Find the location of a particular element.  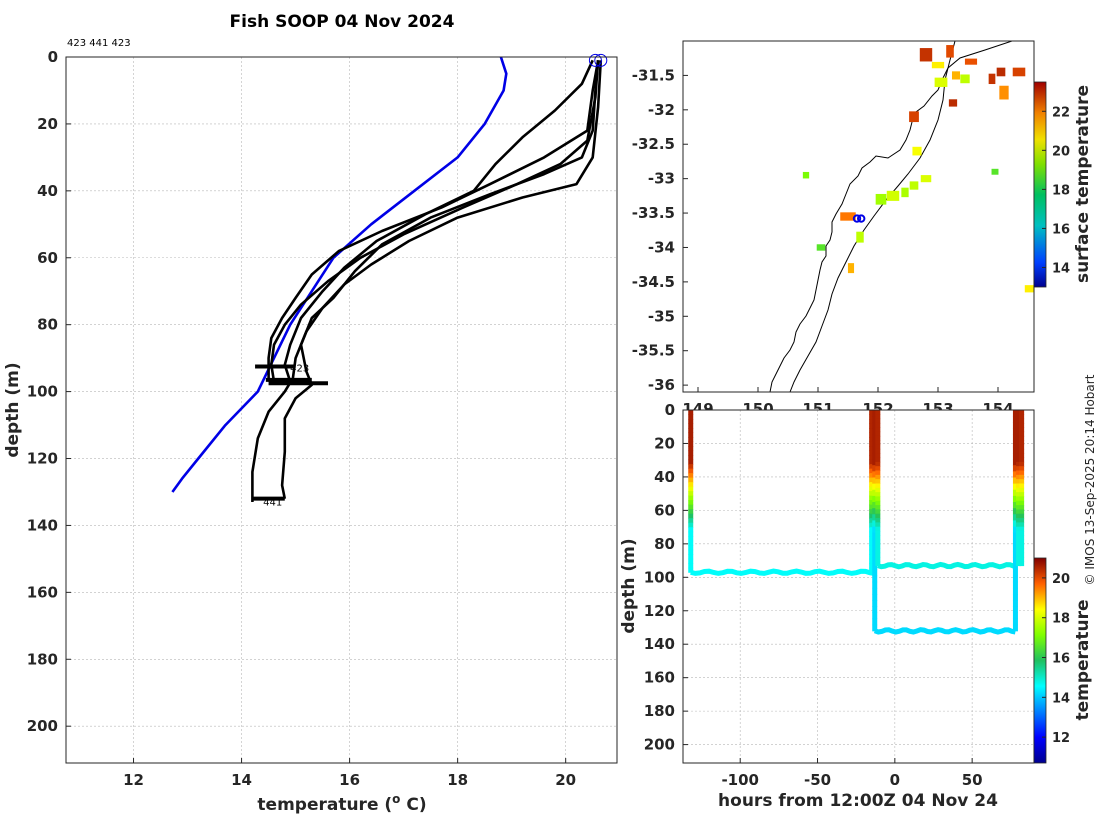

x-tick-label: 12 is located at coordinates (133, 780).